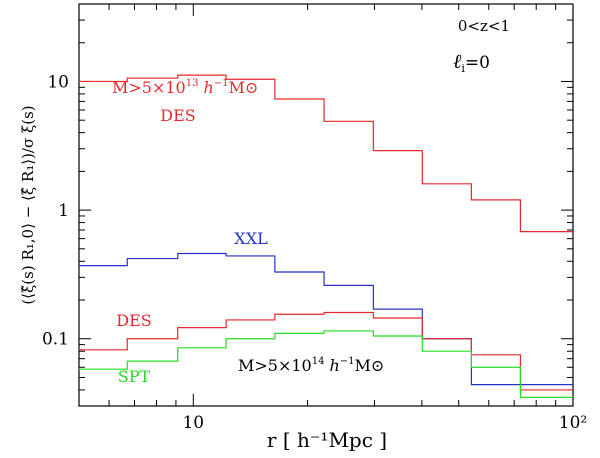  I want to click on mass-low-label: M>5×1014 h−1M⊙, so click(311, 365).